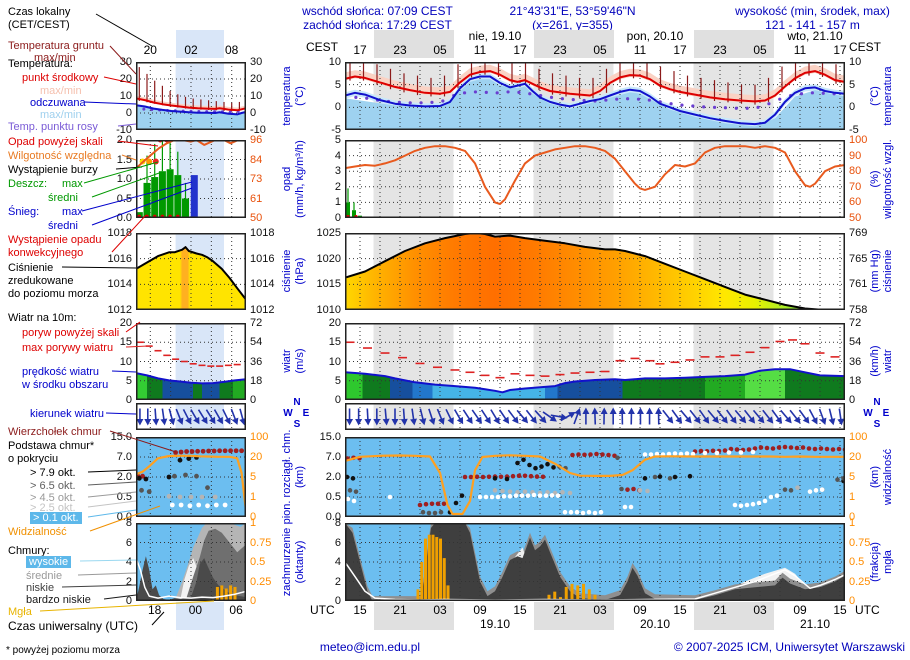 The image size is (910, 660). I want to click on legend-pres3: do poziomu morza, so click(53, 294).